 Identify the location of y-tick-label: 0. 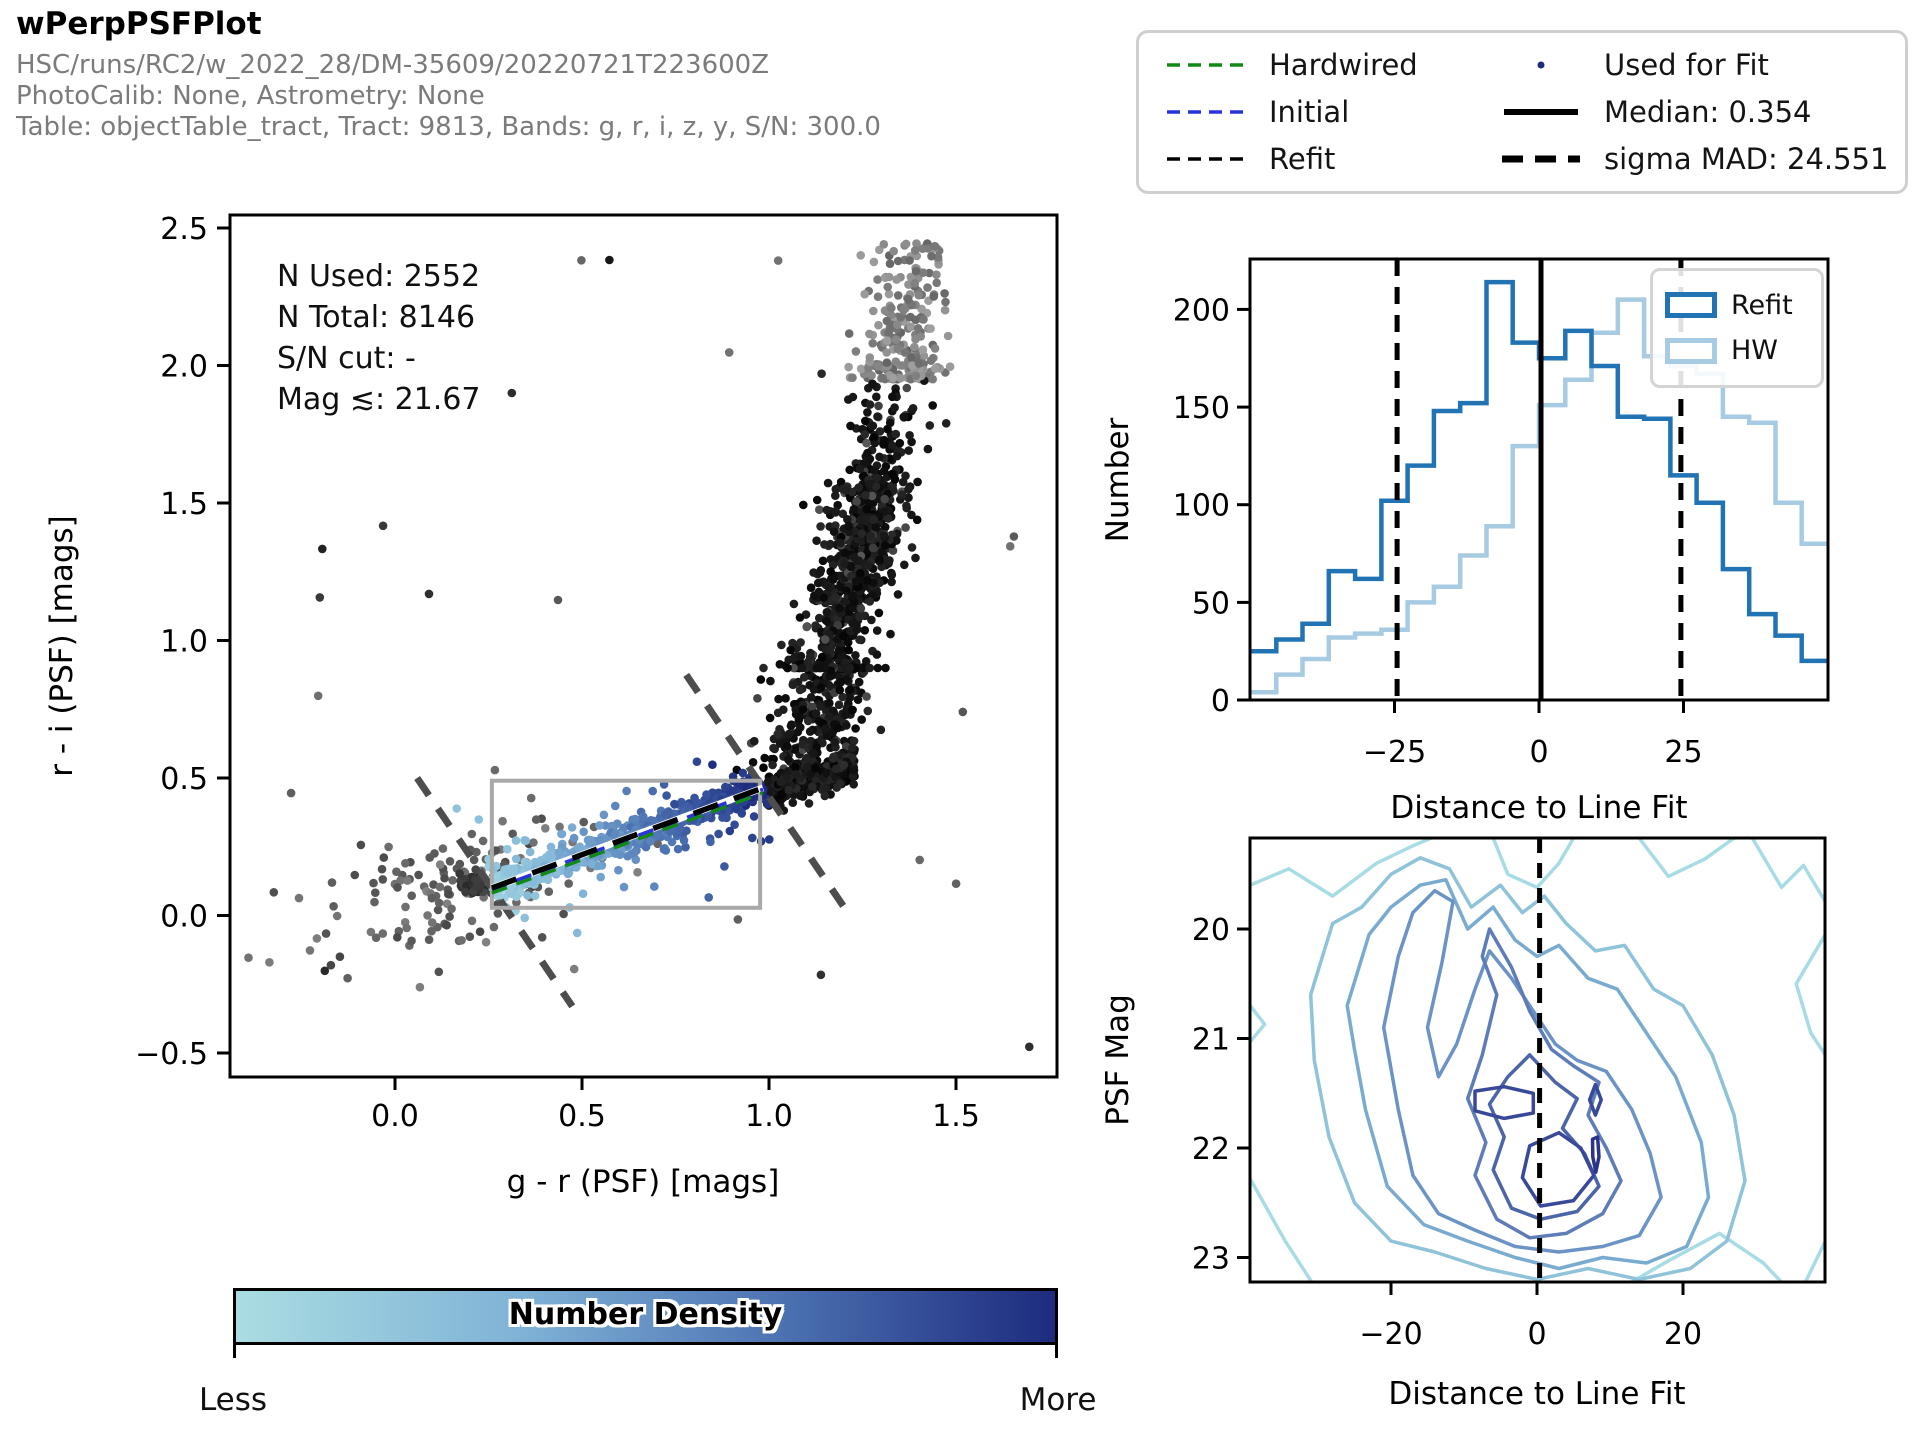
(1220, 701).